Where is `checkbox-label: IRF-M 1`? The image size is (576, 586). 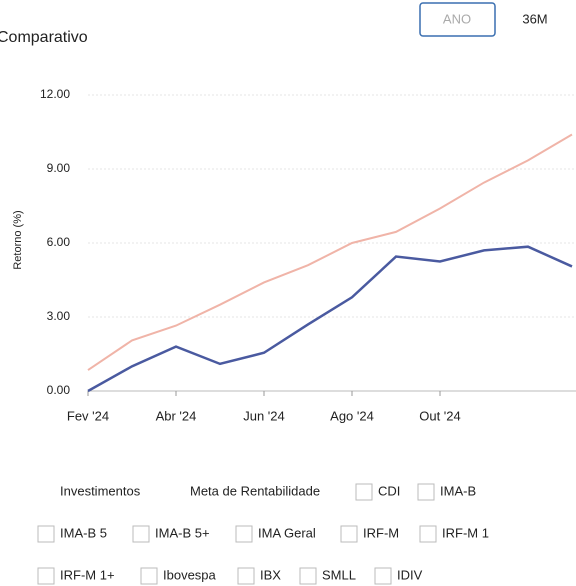
checkbox-label: IRF-M 1 is located at coordinates (465, 532).